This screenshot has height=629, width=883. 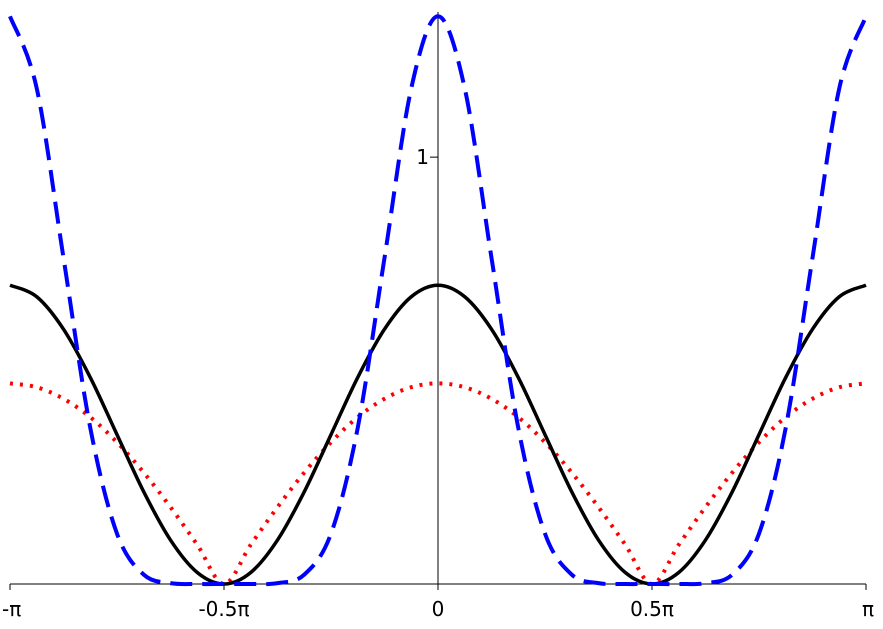 What do you see at coordinates (652, 609) in the screenshot?
I see `x-tick-label: 0.5π` at bounding box center [652, 609].